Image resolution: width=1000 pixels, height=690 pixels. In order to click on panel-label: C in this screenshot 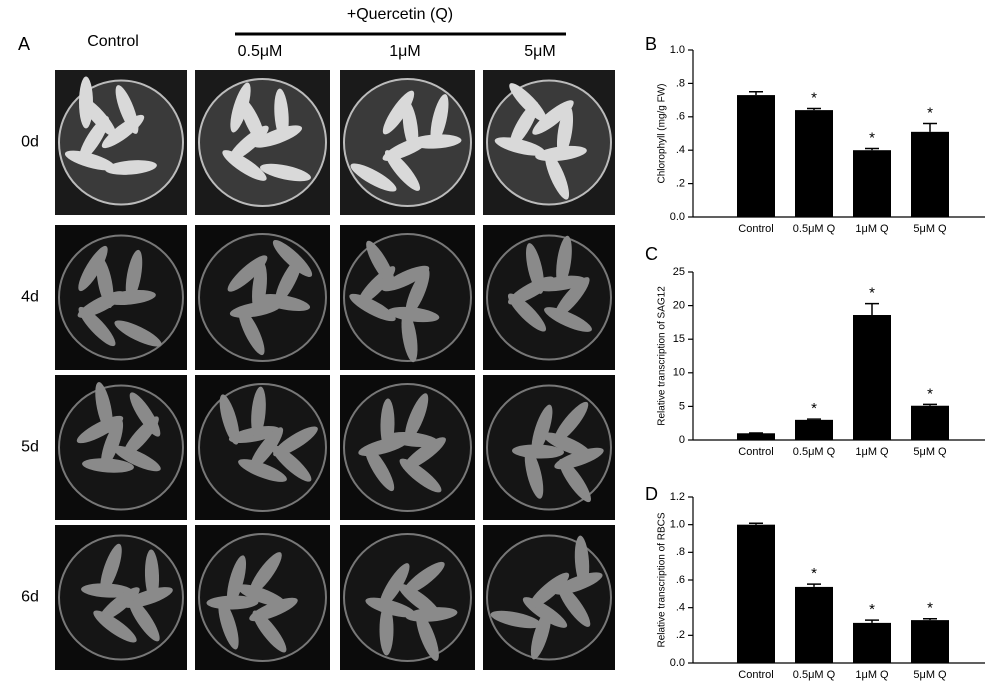, I will do `click(651, 254)`.